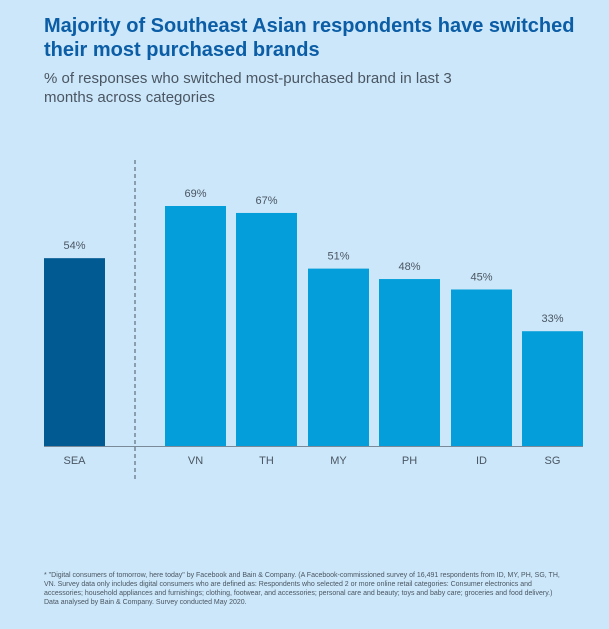 Image resolution: width=609 pixels, height=629 pixels. Describe the element at coordinates (195, 326) in the screenshot. I see `bar-vn` at that location.